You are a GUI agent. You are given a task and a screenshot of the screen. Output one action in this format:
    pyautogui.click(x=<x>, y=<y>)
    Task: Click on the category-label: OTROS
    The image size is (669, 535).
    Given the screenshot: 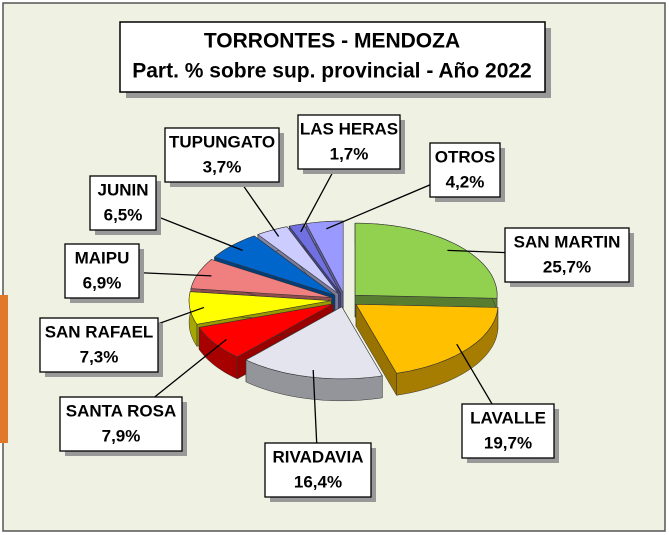 What is the action you would take?
    pyautogui.click(x=465, y=156)
    